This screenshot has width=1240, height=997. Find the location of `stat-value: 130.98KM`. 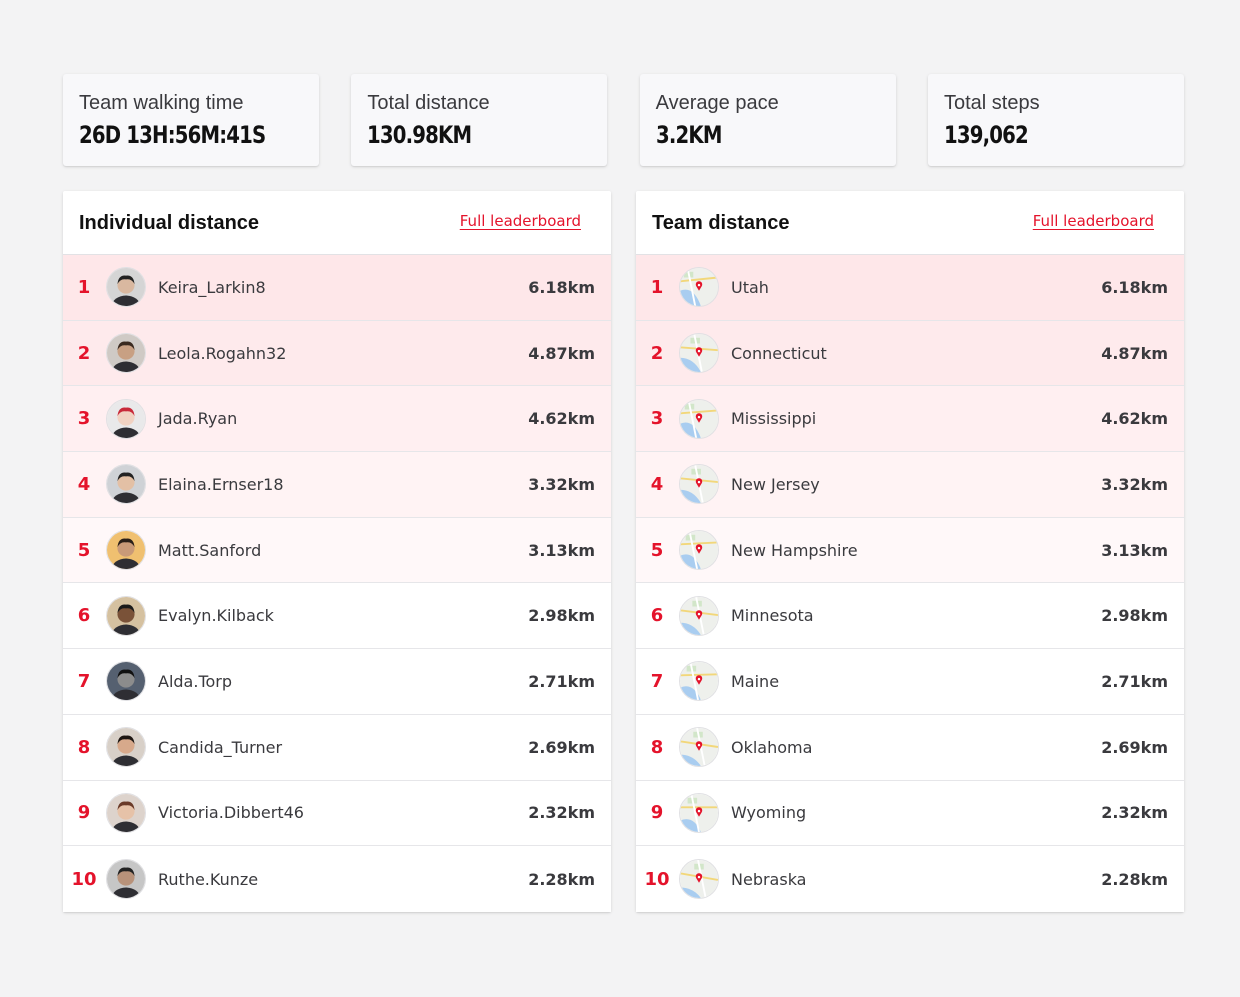

stat-value: 130.98KM is located at coordinates (419, 135).